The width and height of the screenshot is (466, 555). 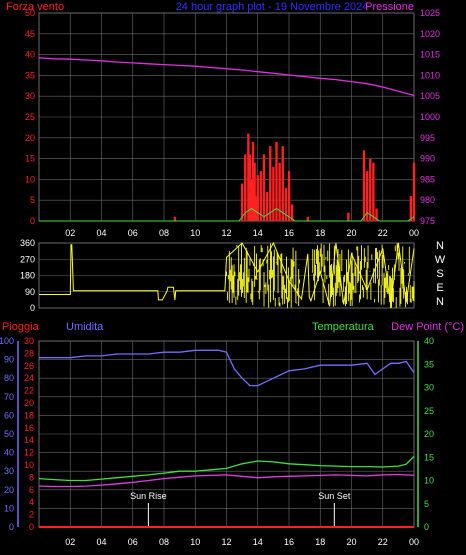 What do you see at coordinates (32, 200) in the screenshot?
I see `wind-axis-tick: 5` at bounding box center [32, 200].